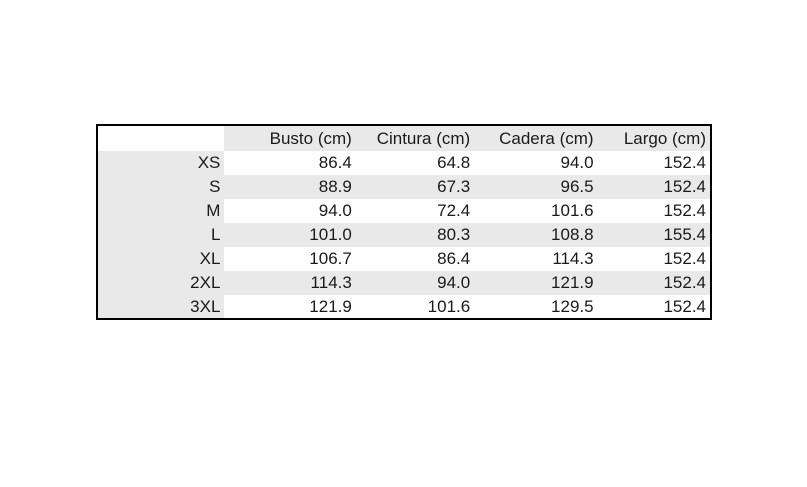  What do you see at coordinates (404, 259) in the screenshot?
I see `table-row: XL 106.7 86.4 114.3 152.4` at bounding box center [404, 259].